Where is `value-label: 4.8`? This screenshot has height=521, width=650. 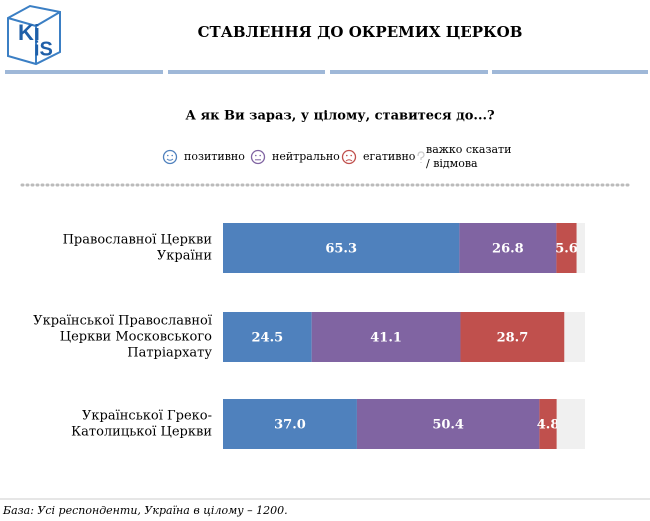 value-label: 4.8 is located at coordinates (548, 425).